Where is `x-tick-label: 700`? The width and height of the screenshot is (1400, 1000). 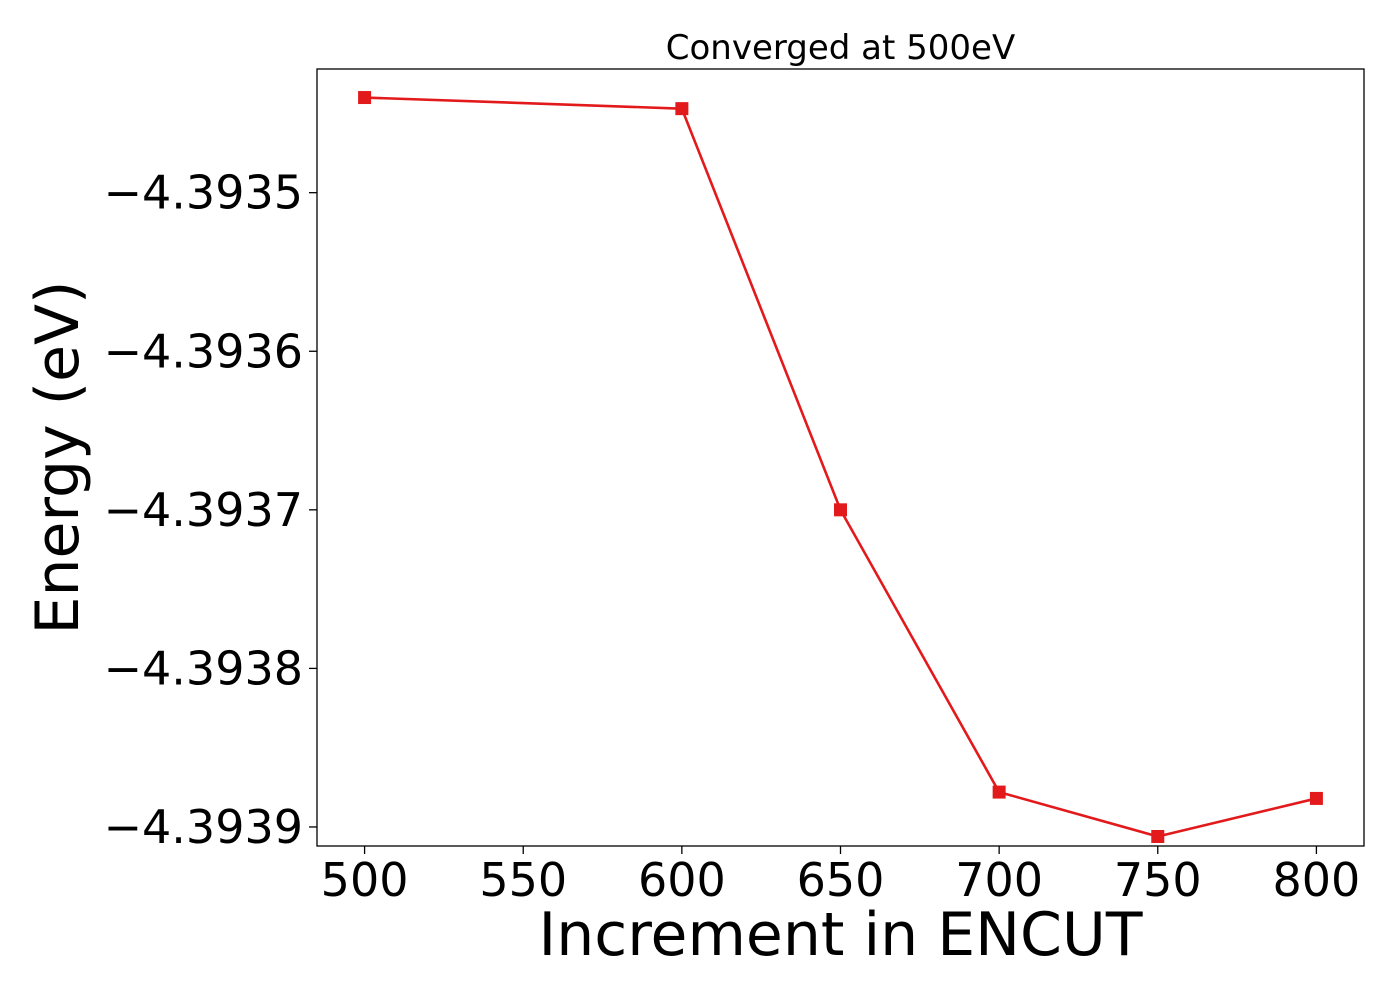 x-tick-label: 700 is located at coordinates (999, 880).